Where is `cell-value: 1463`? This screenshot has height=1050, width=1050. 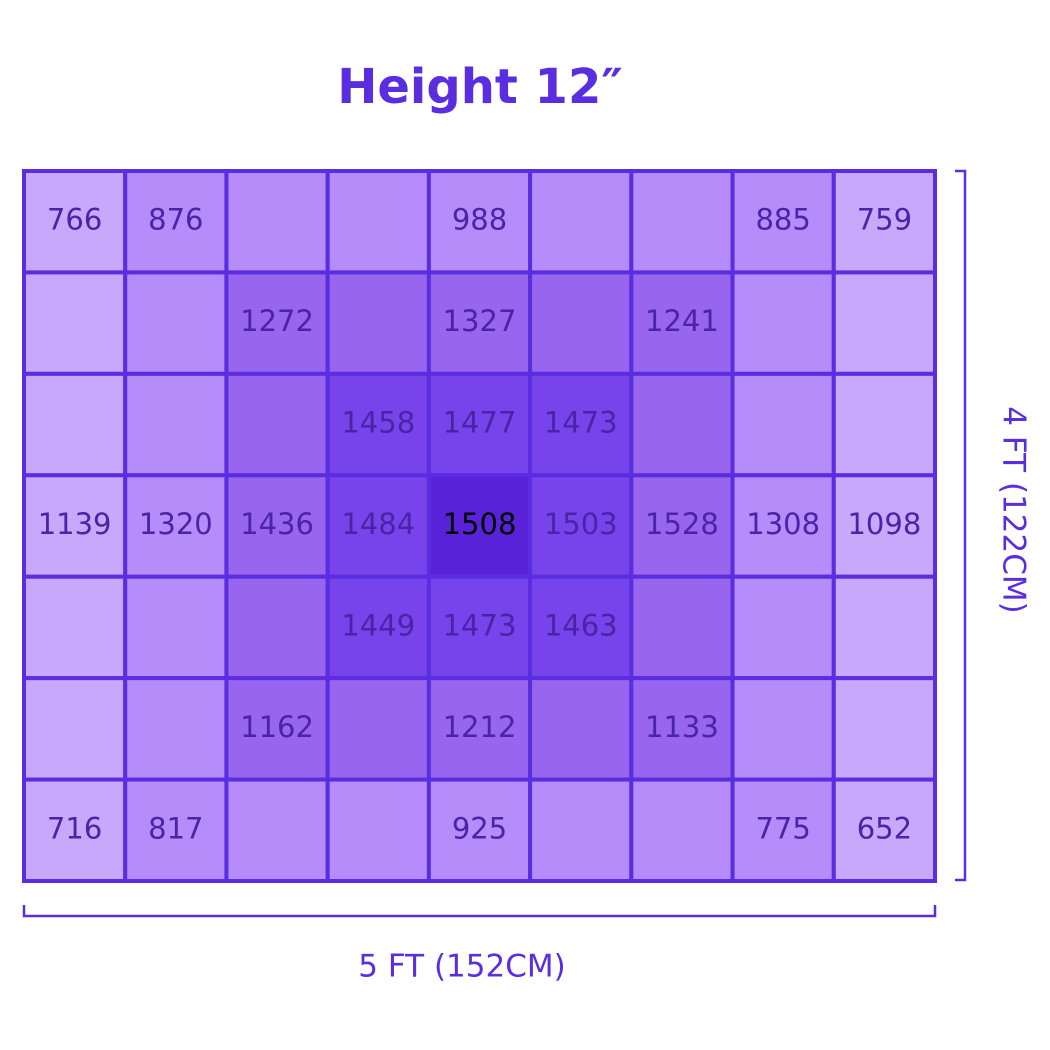
cell-value: 1463 is located at coordinates (581, 625).